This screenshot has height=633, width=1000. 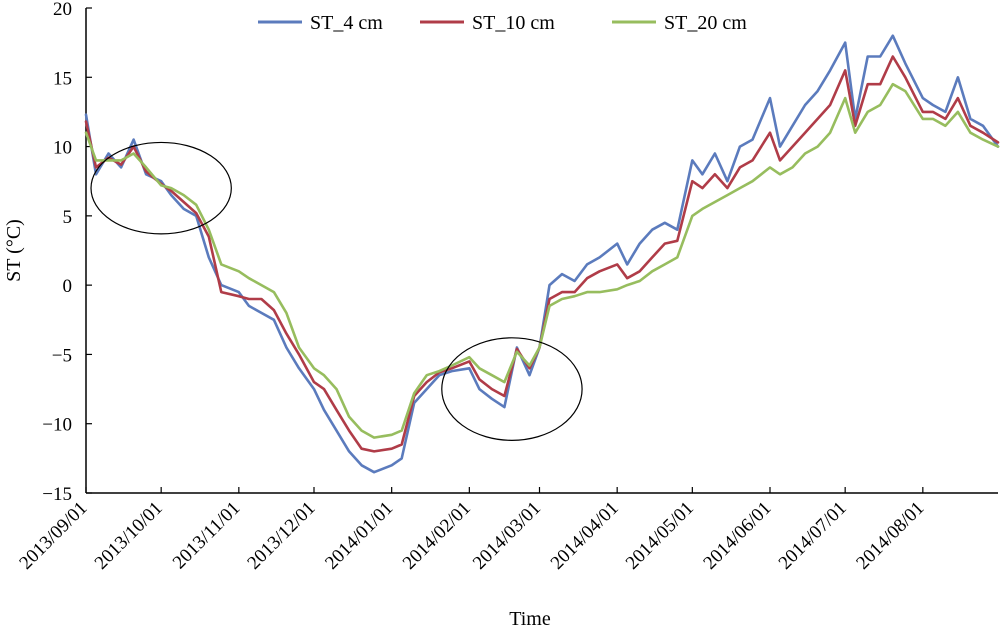 I want to click on x-tick-label: 2013/09/01, so click(x=53, y=536).